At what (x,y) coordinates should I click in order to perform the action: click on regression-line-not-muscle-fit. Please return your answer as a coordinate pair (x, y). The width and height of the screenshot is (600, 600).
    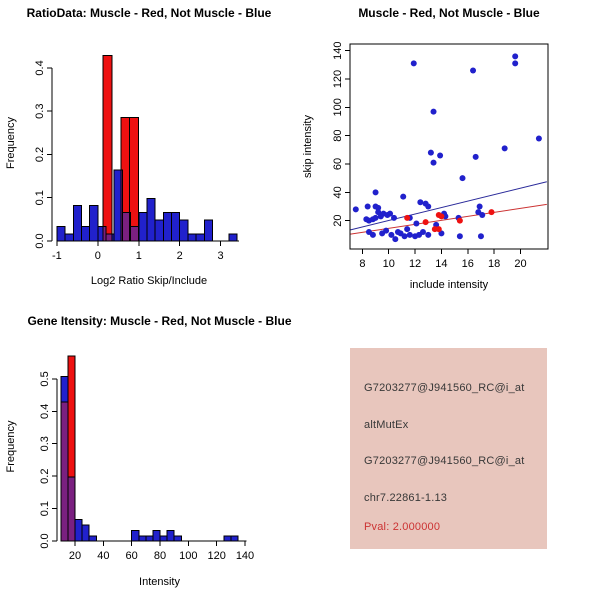
    Looking at the image, I should click on (448, 206).